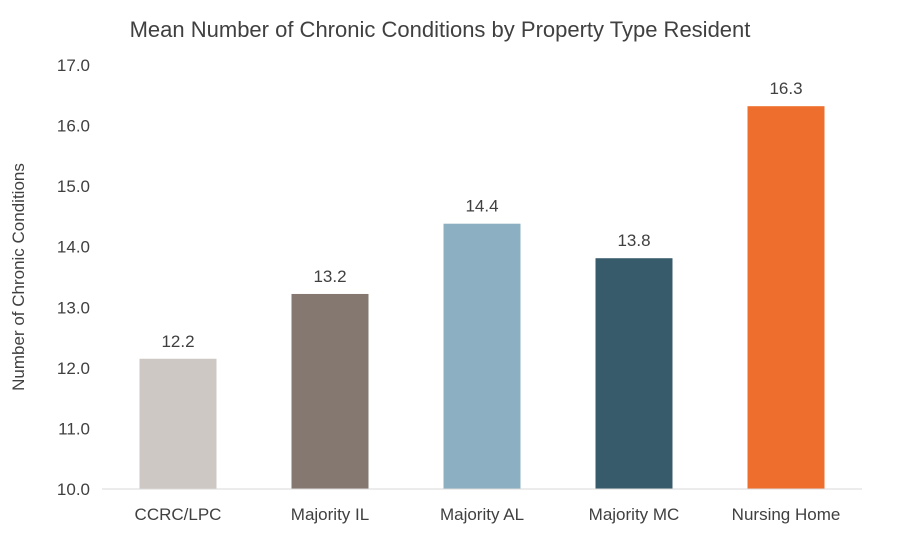 This screenshot has width=905, height=543. I want to click on data-label: 13.8, so click(633, 240).